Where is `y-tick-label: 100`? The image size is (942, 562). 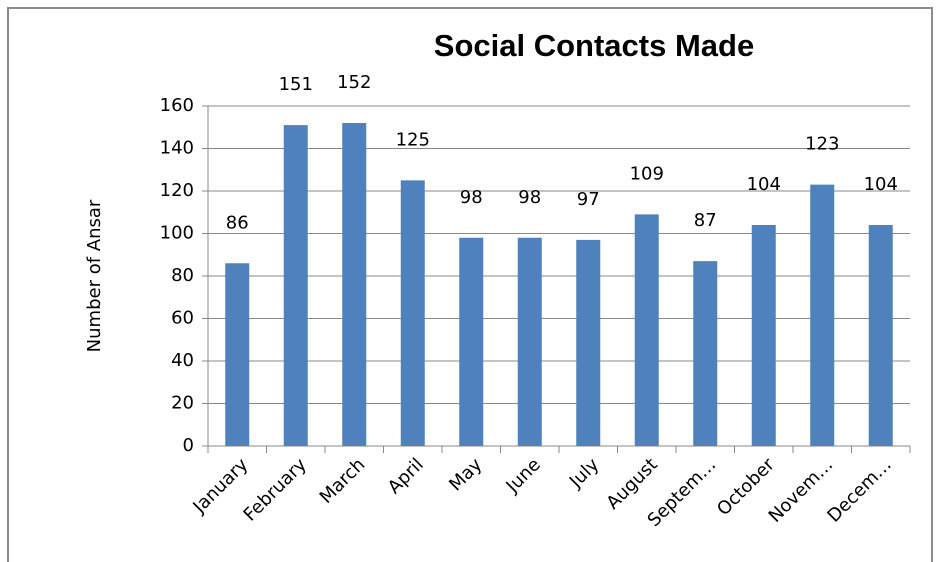
y-tick-label: 100 is located at coordinates (177, 233).